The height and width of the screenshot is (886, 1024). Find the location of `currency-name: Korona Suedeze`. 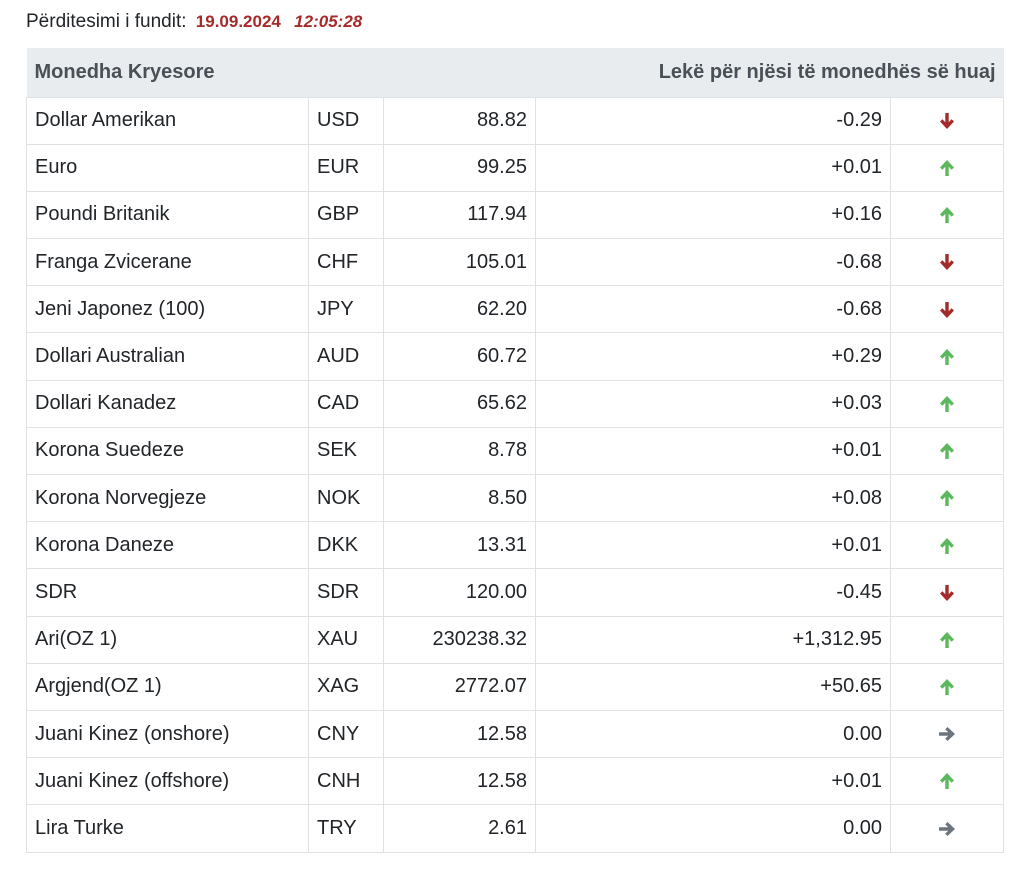

currency-name: Korona Suedeze is located at coordinates (167, 451).